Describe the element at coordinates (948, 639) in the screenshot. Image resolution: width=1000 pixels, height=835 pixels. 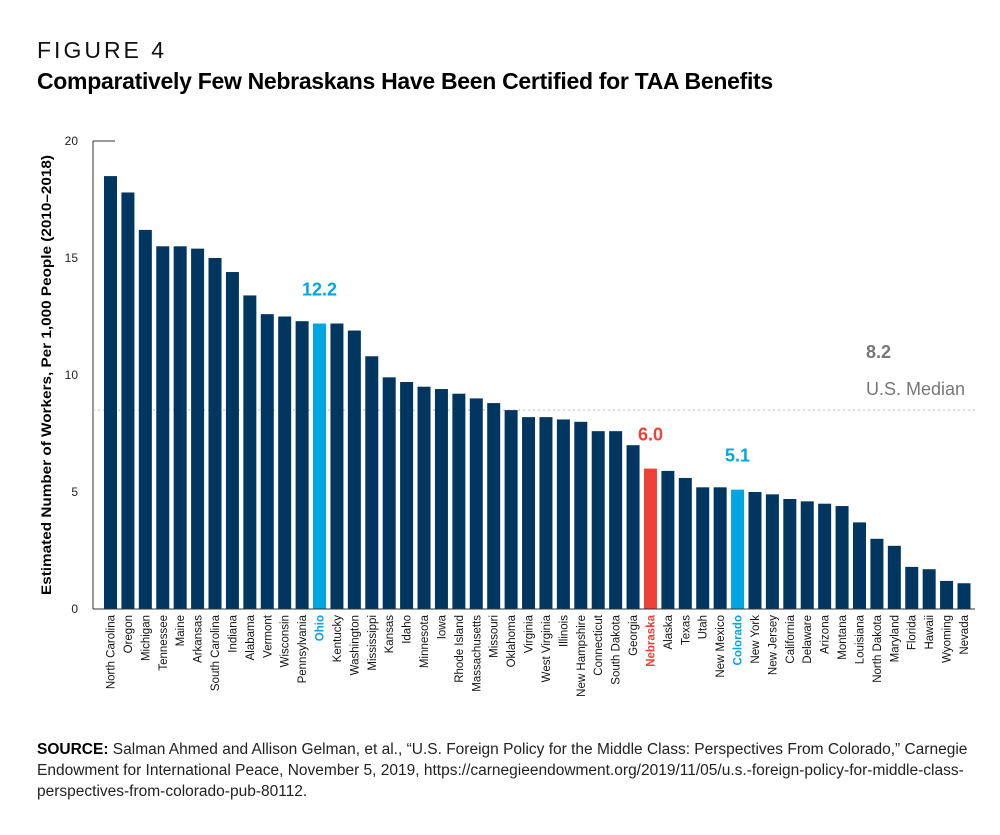
I see `x-tick-label: Wyoming` at that location.